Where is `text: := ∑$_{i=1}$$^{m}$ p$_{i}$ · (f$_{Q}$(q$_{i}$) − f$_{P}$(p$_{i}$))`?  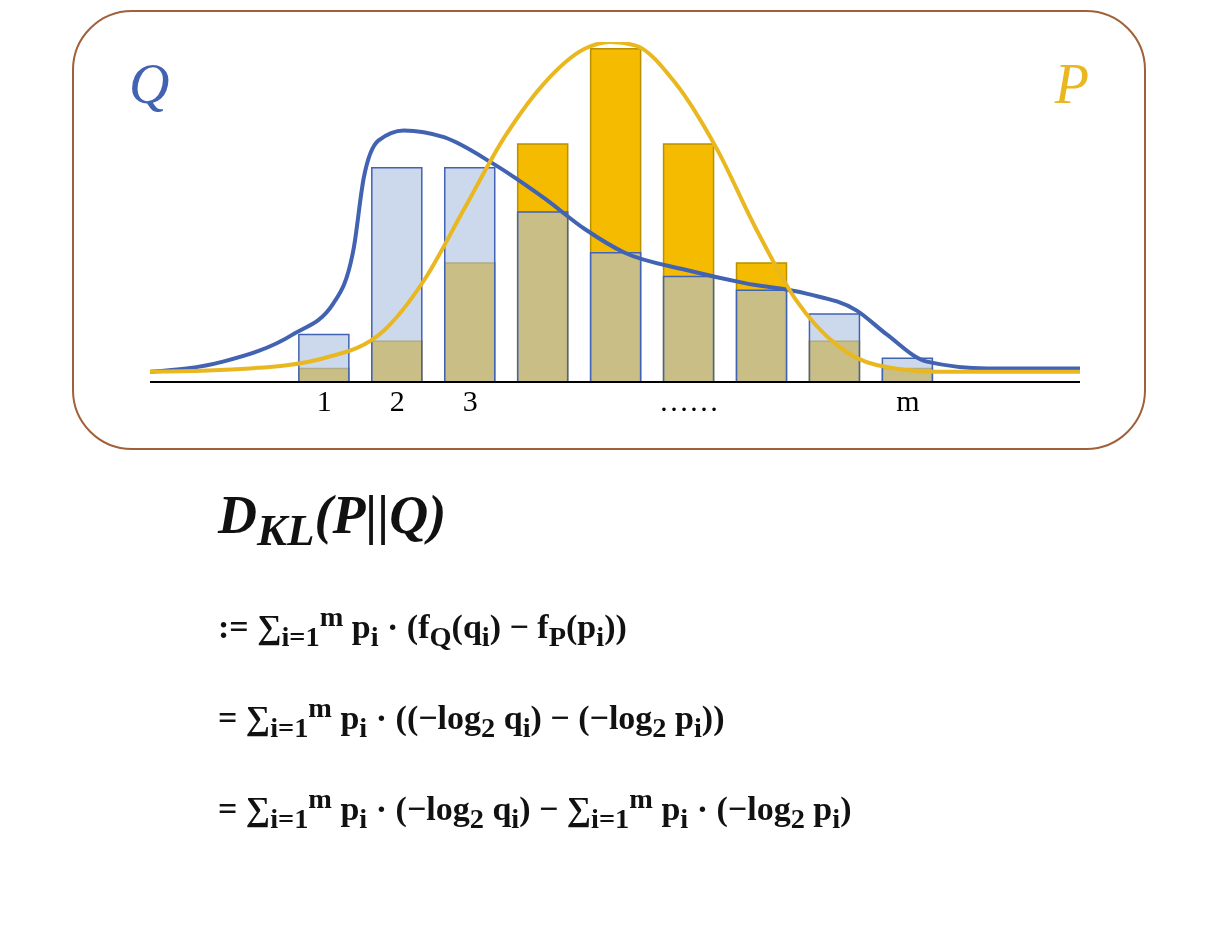 text: := ∑$_{i=1}$$^{m}$ p$_{i}$ · (f$_{Q}$(q$_{i}$) − f$_{P}$(p$_{i}$)) is located at coordinates (422, 627).